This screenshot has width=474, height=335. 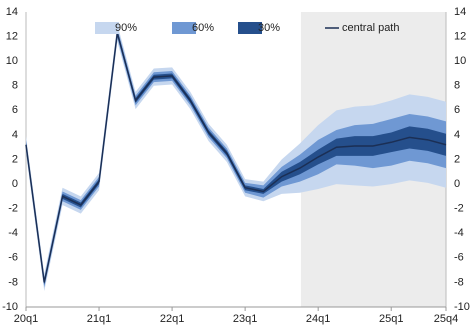 What do you see at coordinates (15, 135) in the screenshot?
I see `y-tick-label: 4` at bounding box center [15, 135].